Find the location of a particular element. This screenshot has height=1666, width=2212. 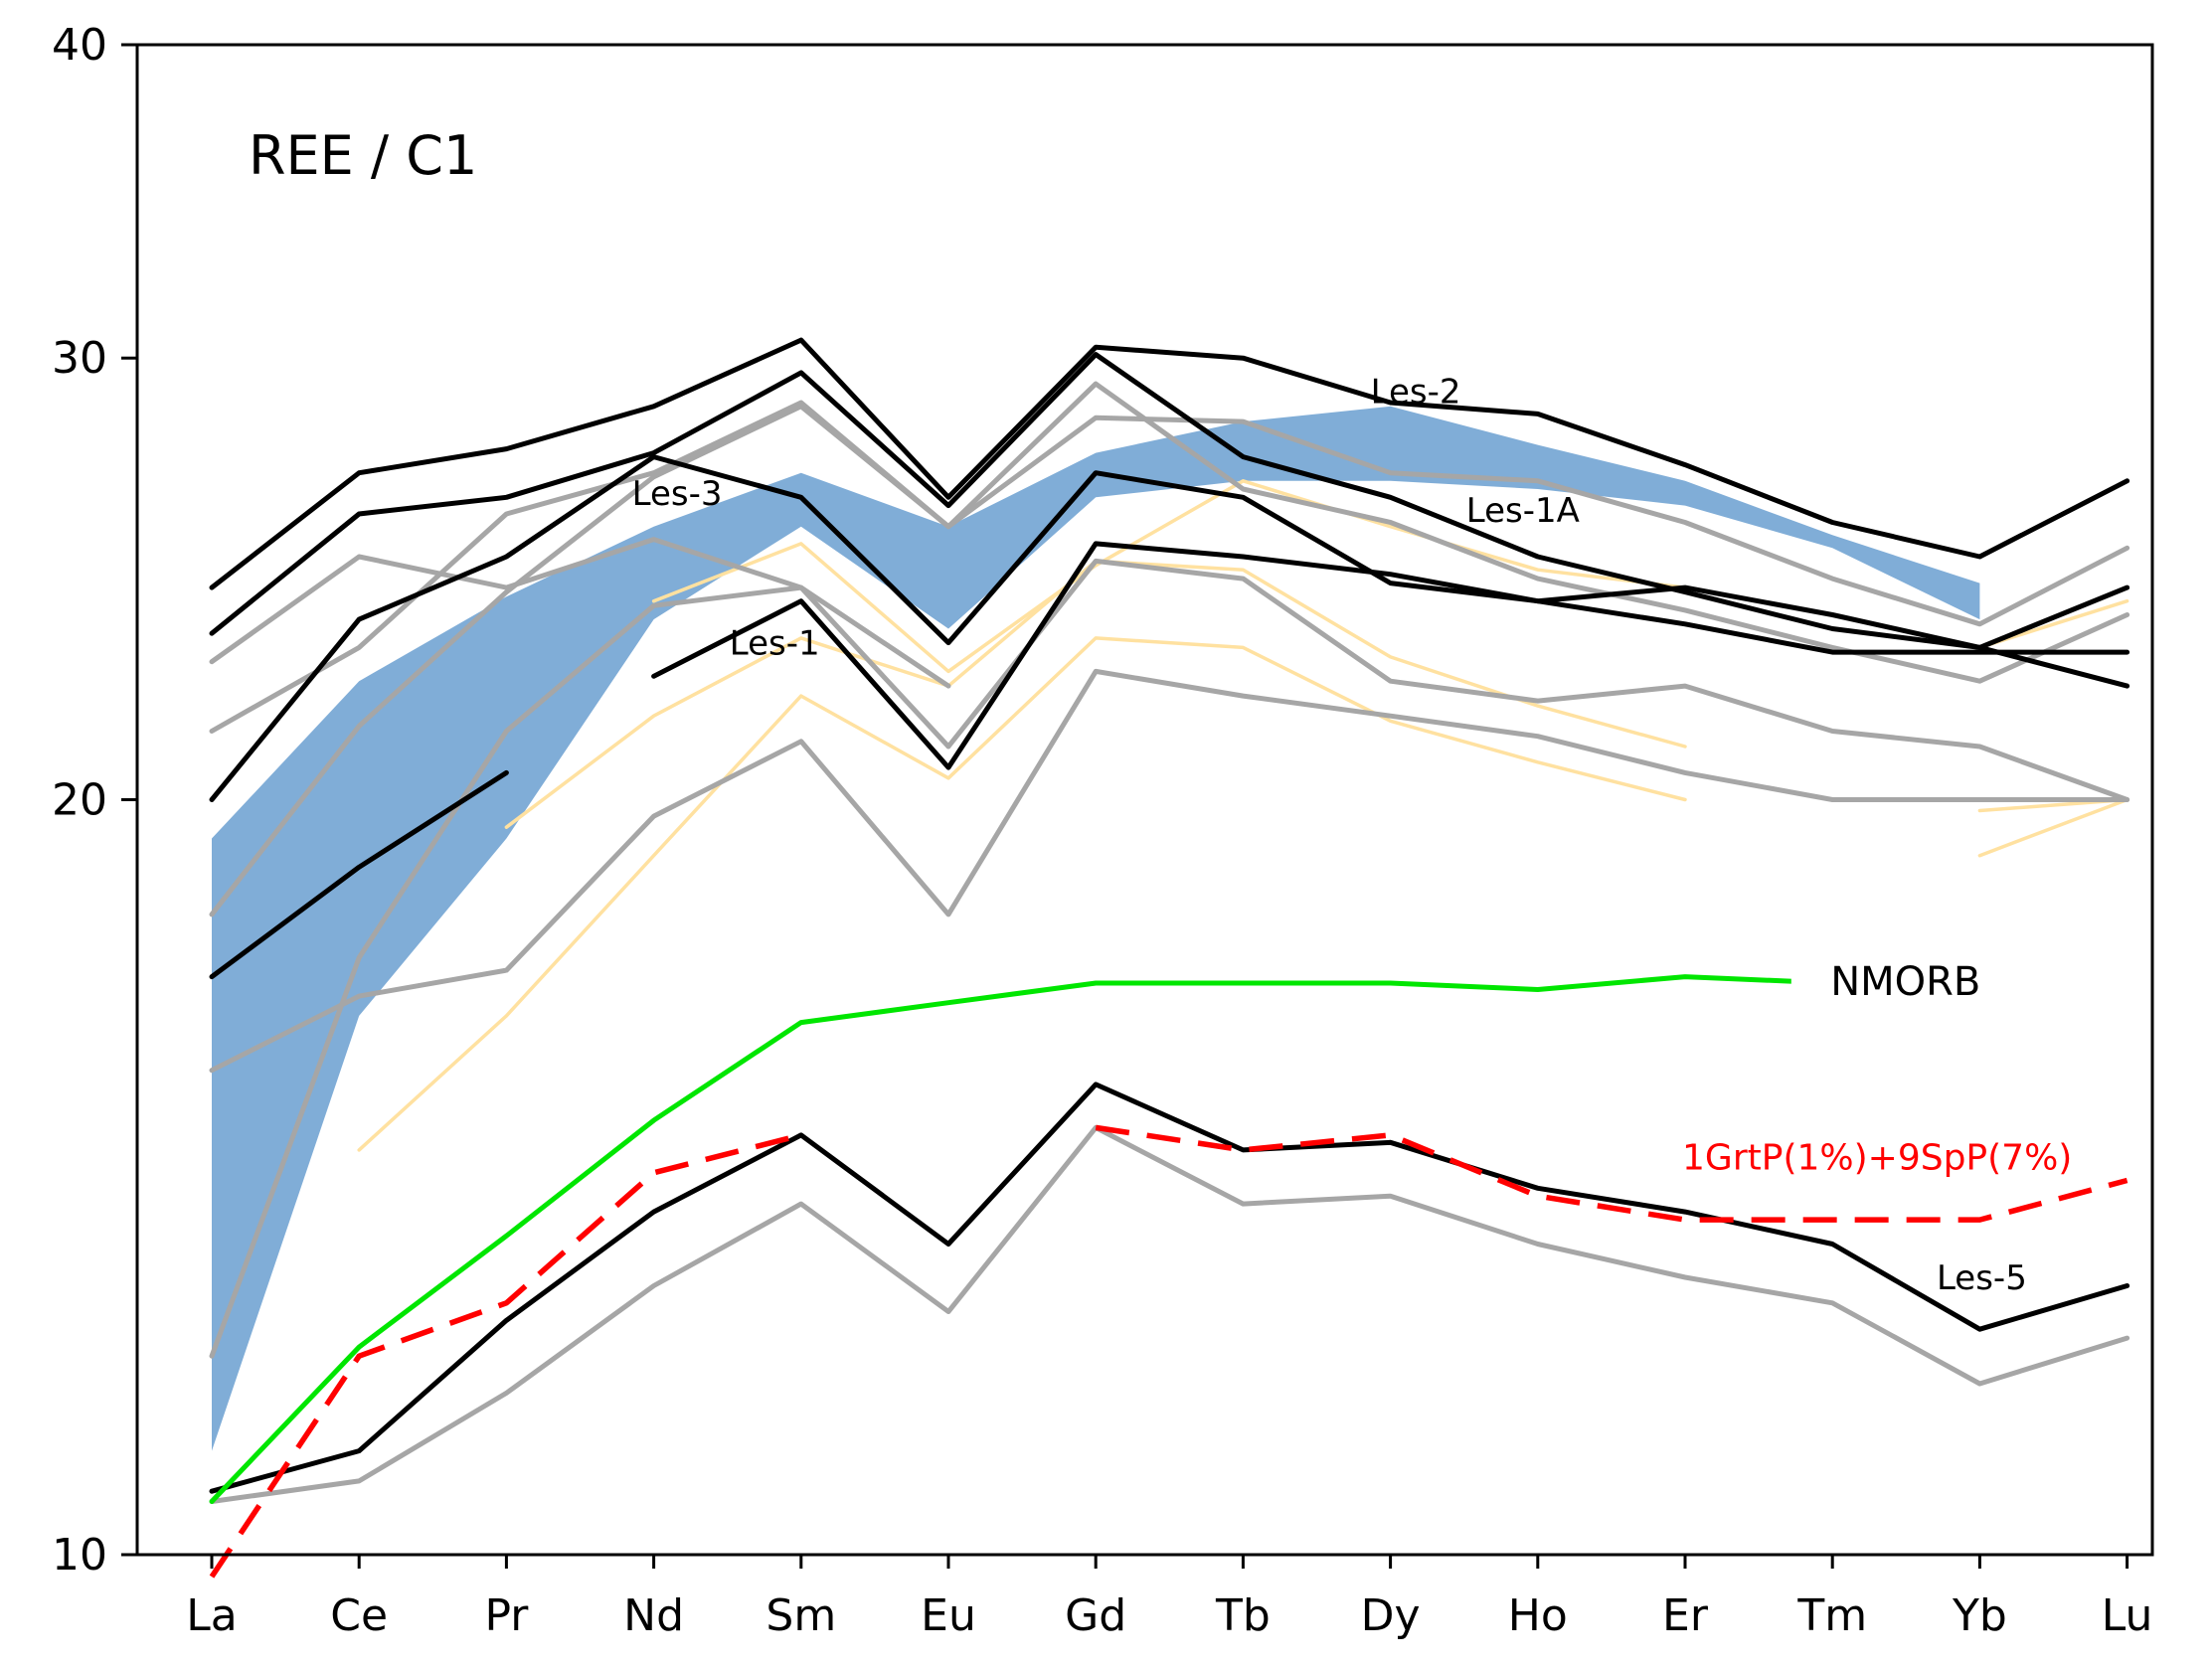

x-tick-label-eu: Eu is located at coordinates (948, 1615).